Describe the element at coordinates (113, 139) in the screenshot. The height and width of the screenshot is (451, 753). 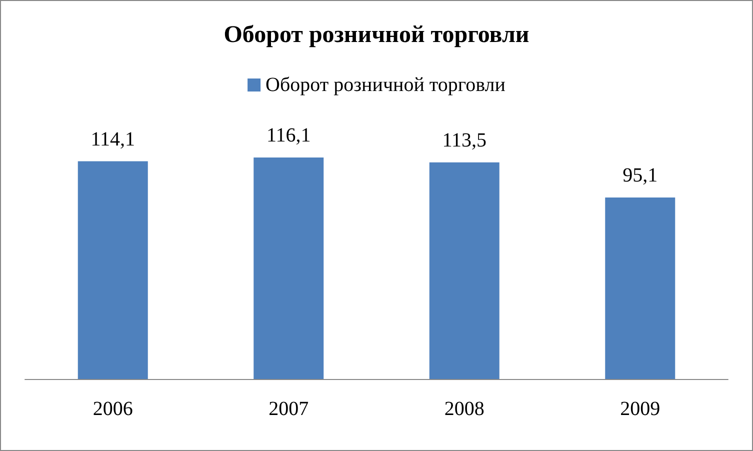
I see `data-label: 114,1` at that location.